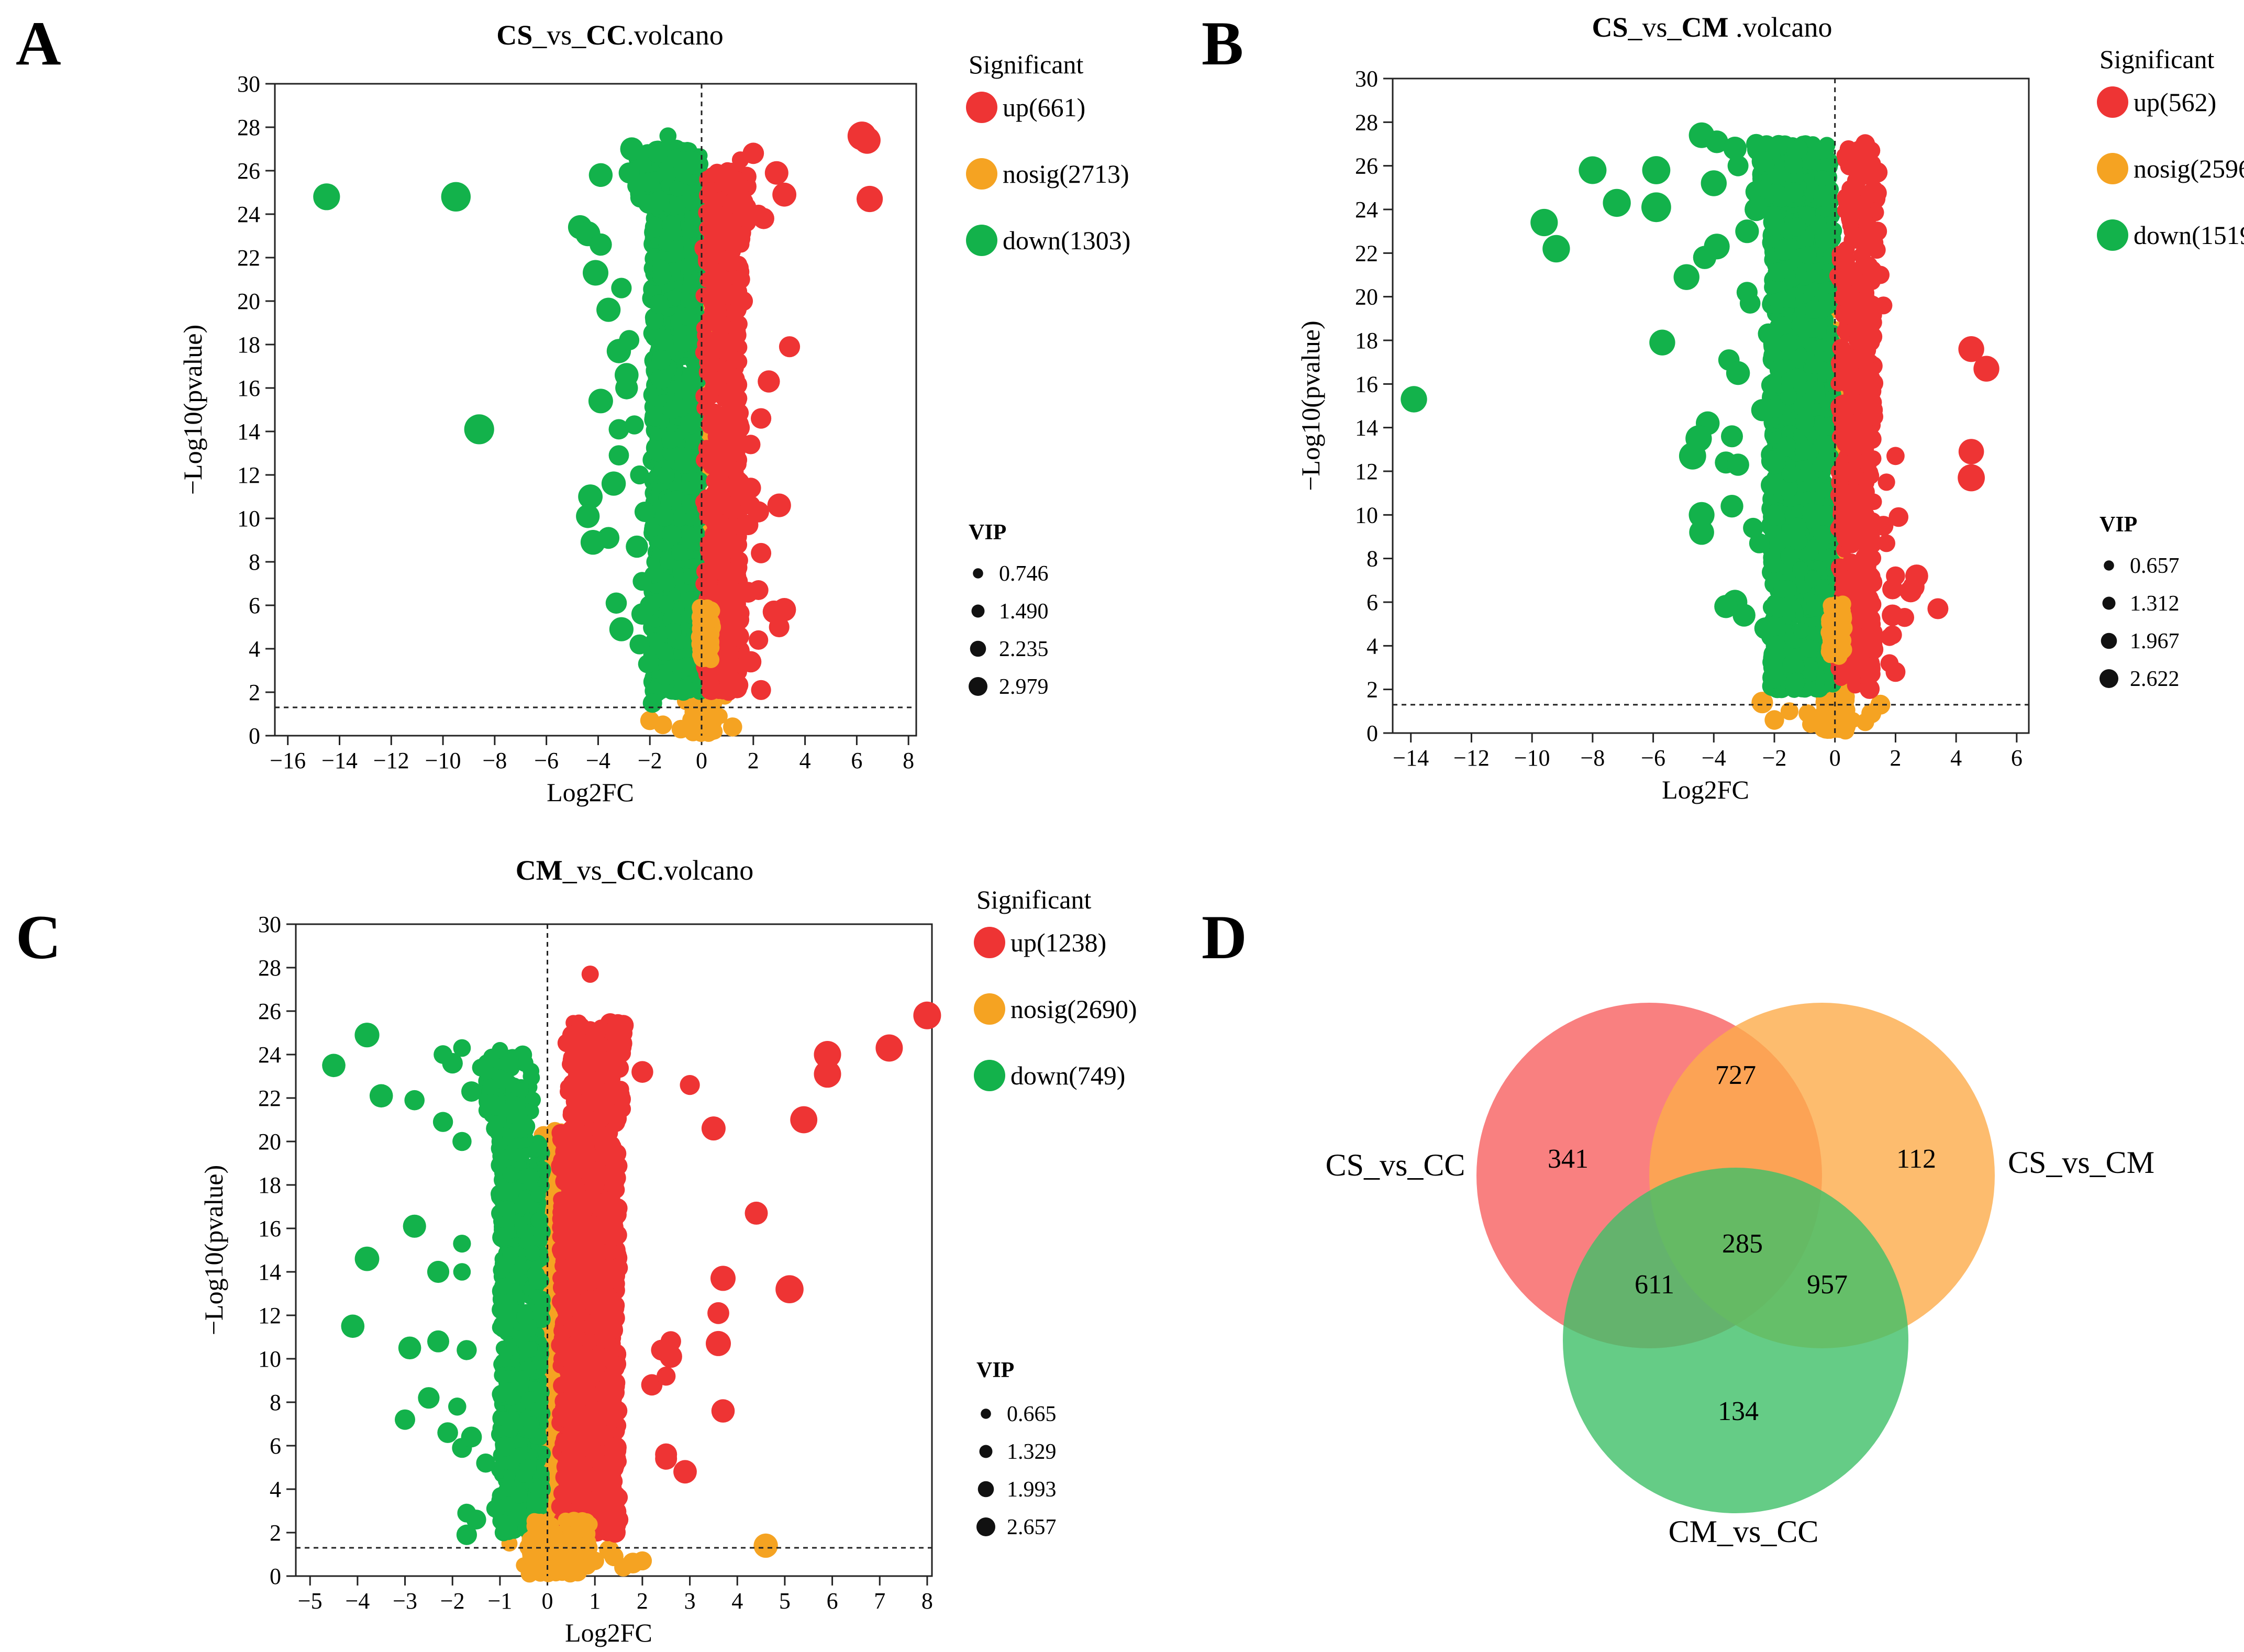 The image size is (2244, 1652). Describe the element at coordinates (879, 1601) in the screenshot. I see `x-tick-label: 7` at that location.